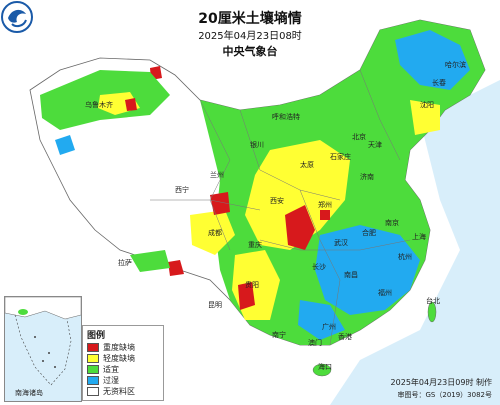 The width and height of the screenshot is (500, 405). Describe the element at coordinates (250, 19) in the screenshot. I see `map-title: 20厘米土壤墒情` at that location.